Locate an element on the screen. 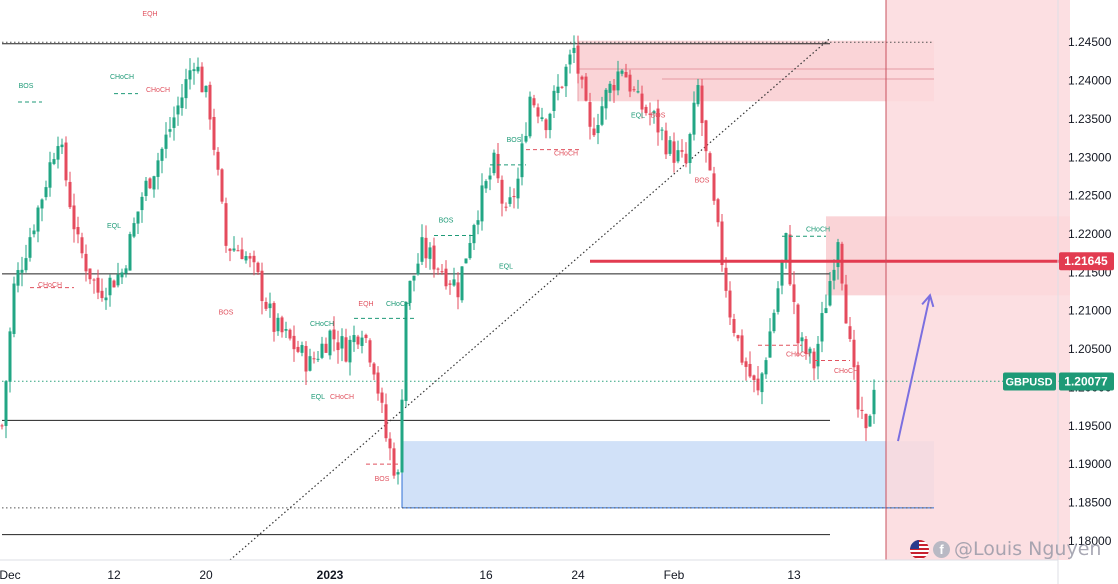 This screenshot has width=1118, height=584. time-tick-24: 24 is located at coordinates (578, 575).